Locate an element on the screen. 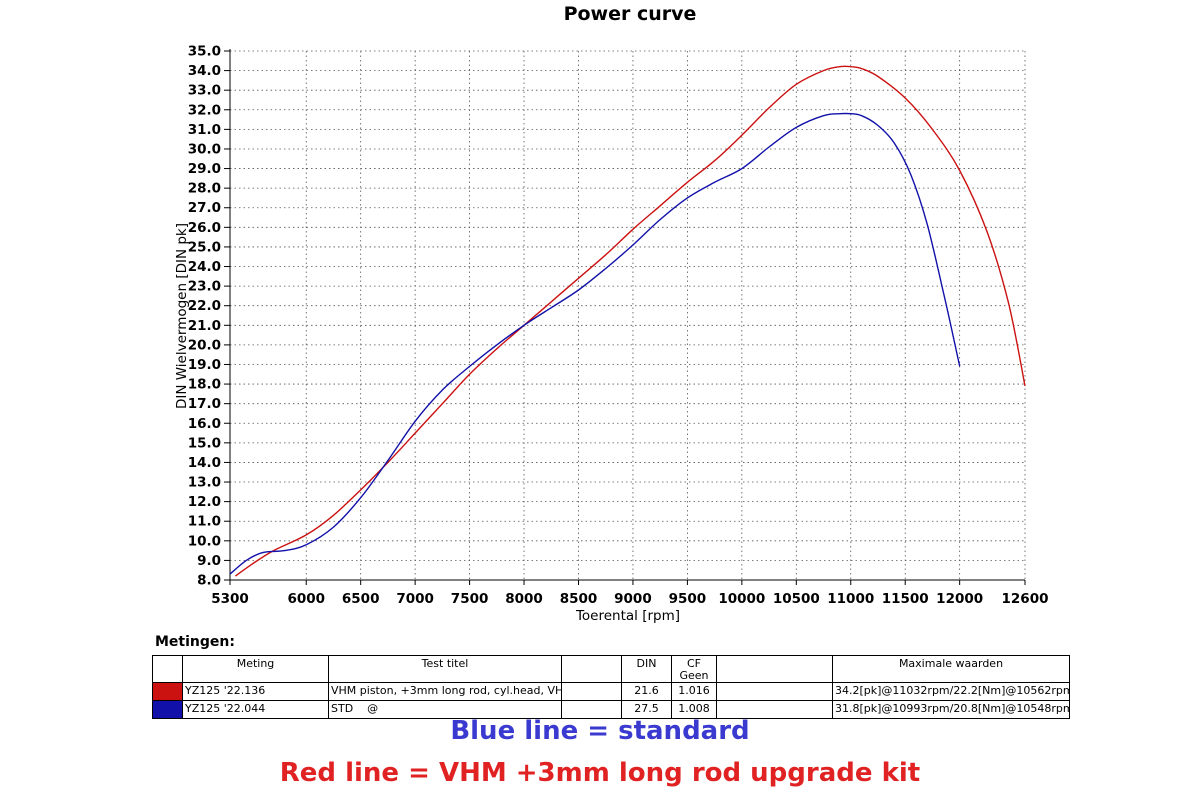 This screenshot has height=800, width=1200. cf-cell: 1.008 is located at coordinates (693, 709).